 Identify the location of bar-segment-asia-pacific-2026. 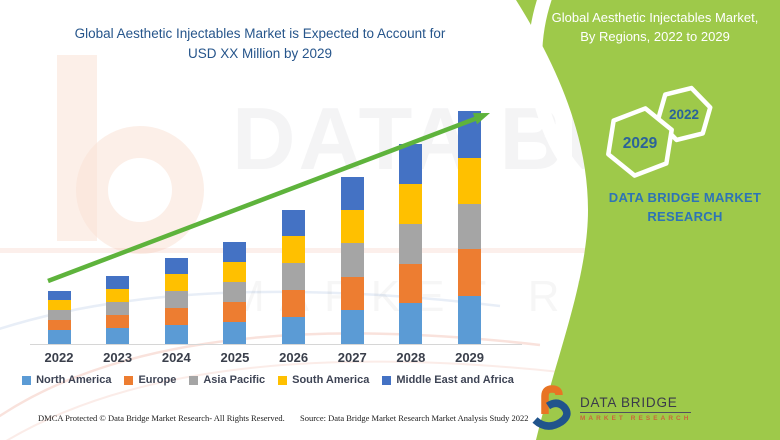
(294, 276).